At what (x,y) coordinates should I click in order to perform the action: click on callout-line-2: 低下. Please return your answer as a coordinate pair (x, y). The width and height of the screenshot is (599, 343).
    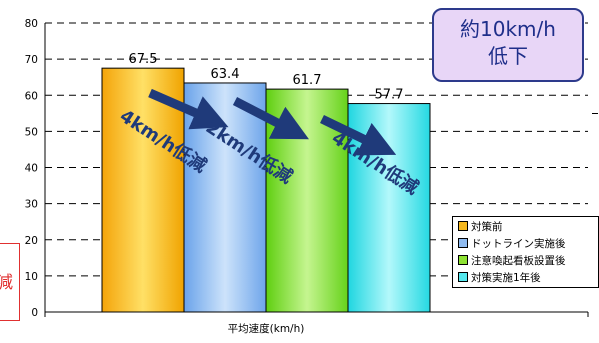
    Looking at the image, I should click on (508, 56).